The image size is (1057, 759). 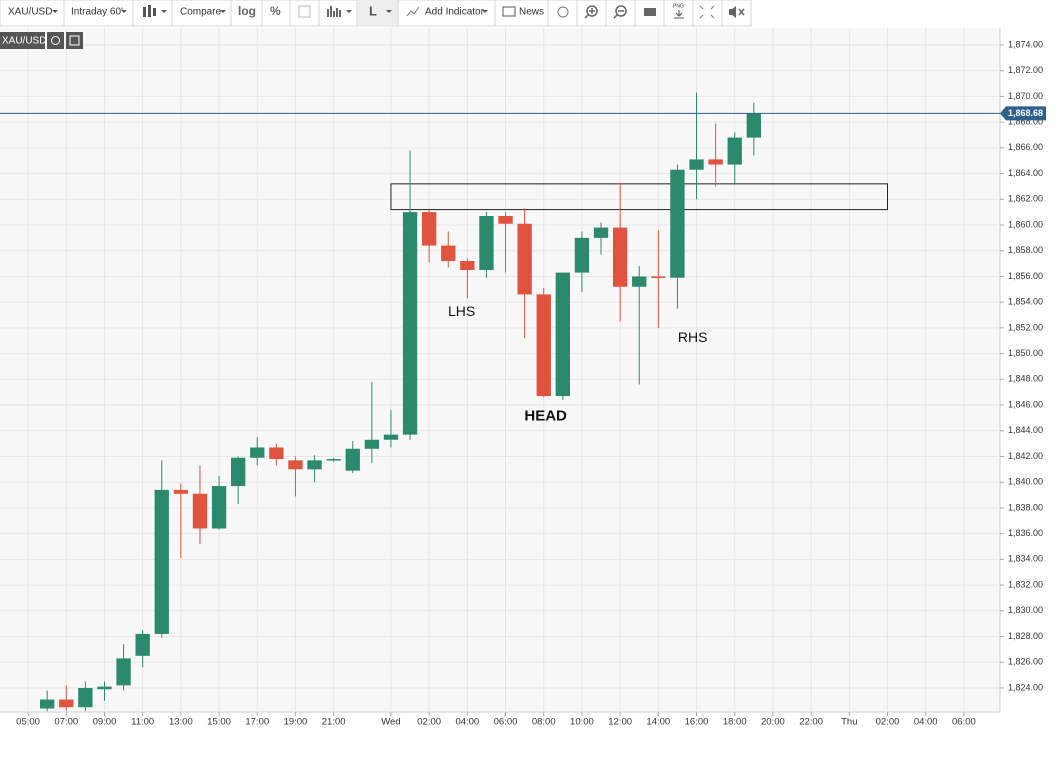 What do you see at coordinates (773, 722) in the screenshot?
I see `x-tick-label: 20:00` at bounding box center [773, 722].